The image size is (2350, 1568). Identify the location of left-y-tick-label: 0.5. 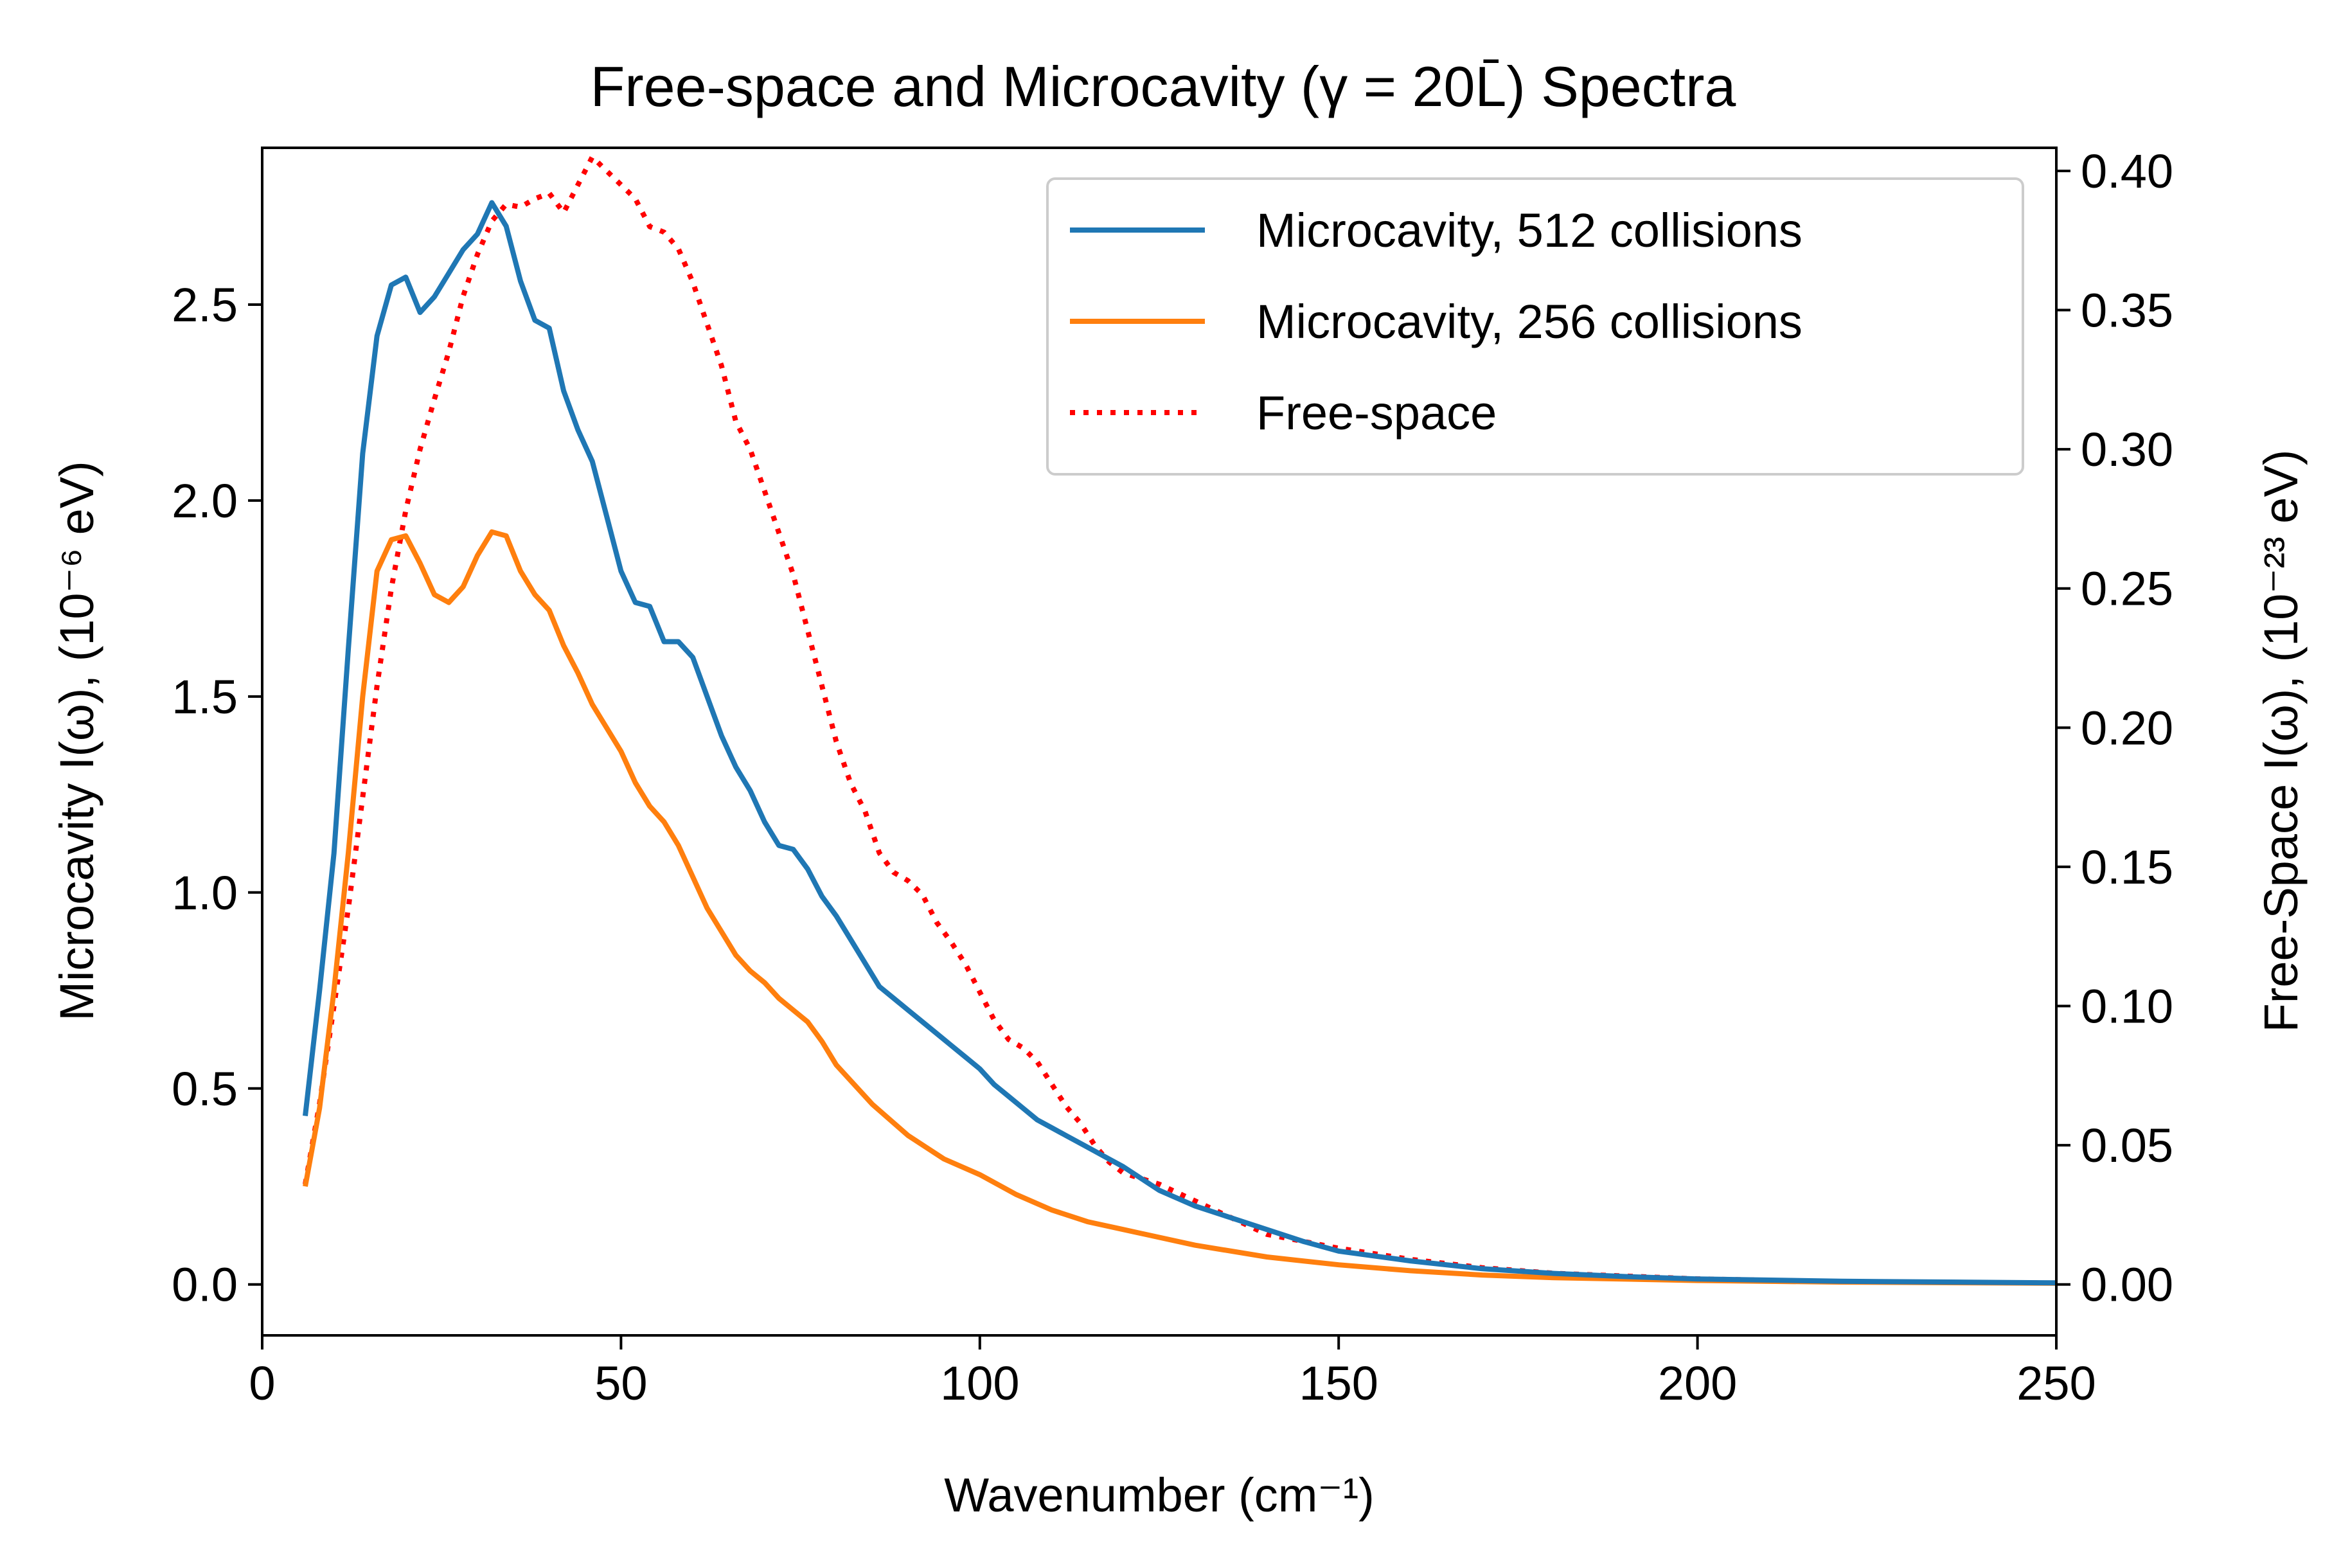
(205, 1089).